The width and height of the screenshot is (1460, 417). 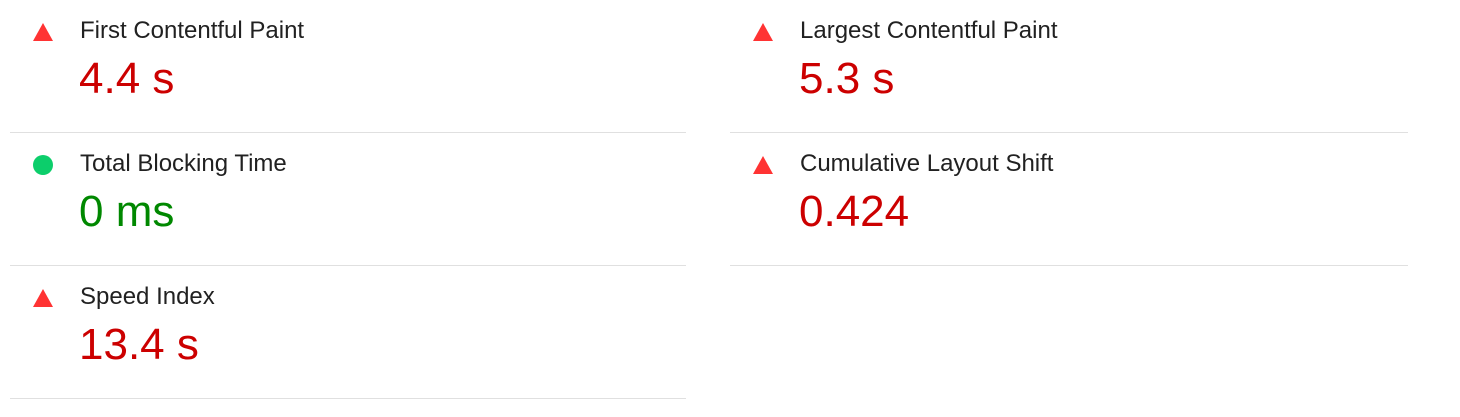 I want to click on metric-label: Cumulative Layout Shift, so click(x=927, y=163).